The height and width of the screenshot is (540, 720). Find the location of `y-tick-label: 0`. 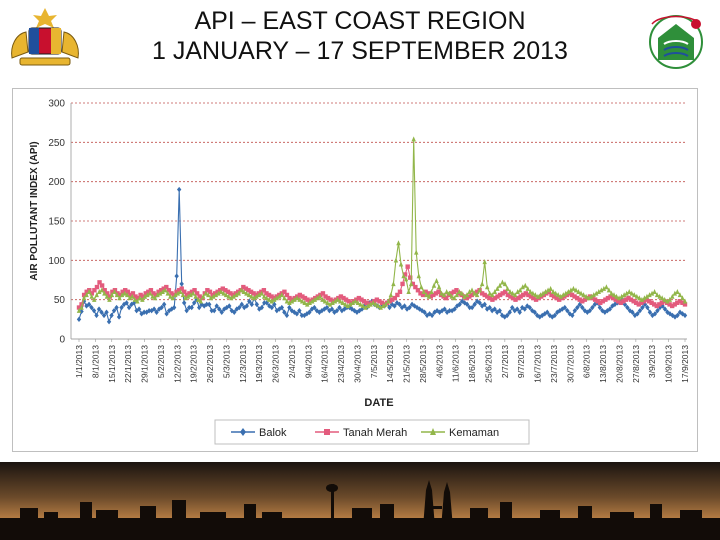

y-tick-label: 0 is located at coordinates (62, 340).